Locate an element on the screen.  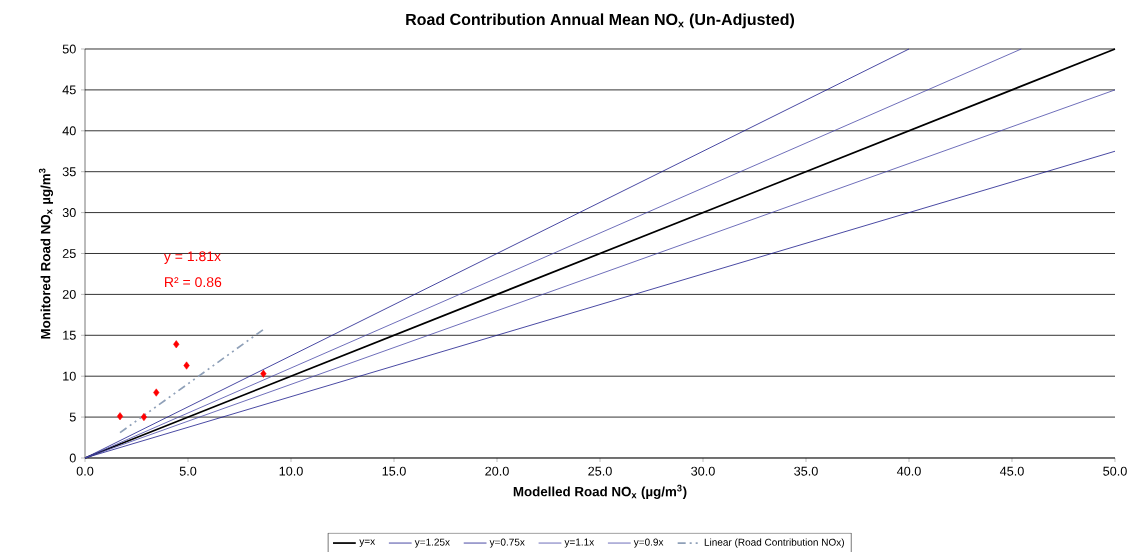
x-axis-title: Modelled Road NO$_{x}$ (µg/m$^{3}$) is located at coordinates (600, 491).